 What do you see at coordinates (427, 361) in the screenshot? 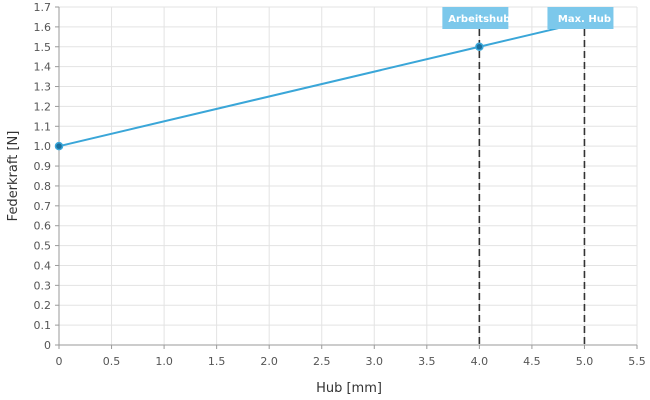
I see `x-tick-label: 3.5` at bounding box center [427, 361].